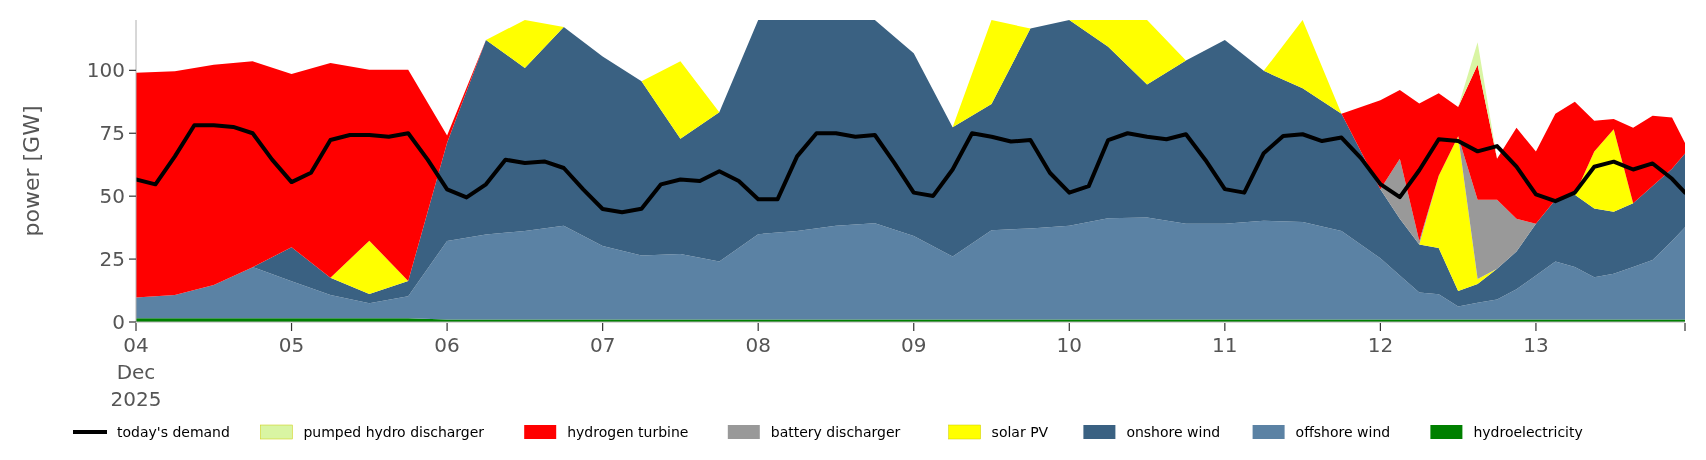 The height and width of the screenshot is (460, 1706). Describe the element at coordinates (112, 133) in the screenshot. I see `y-tick-label: 75` at that location.